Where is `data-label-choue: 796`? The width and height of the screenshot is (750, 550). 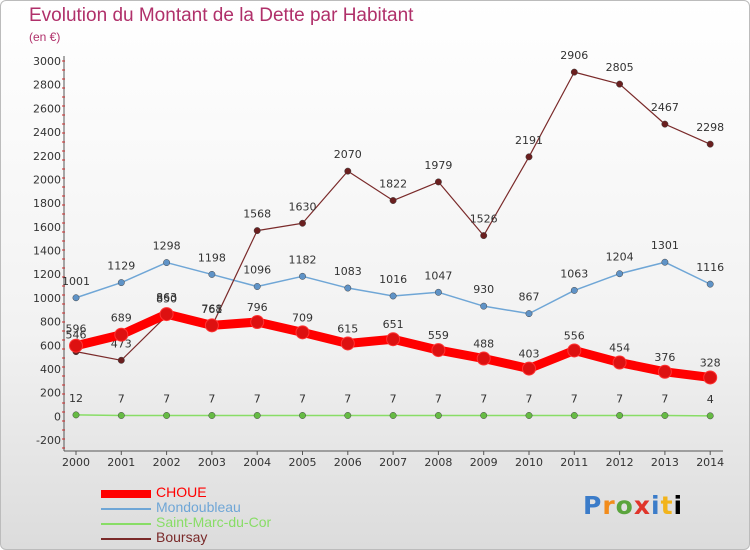 data-label-choue: 796 is located at coordinates (257, 307).